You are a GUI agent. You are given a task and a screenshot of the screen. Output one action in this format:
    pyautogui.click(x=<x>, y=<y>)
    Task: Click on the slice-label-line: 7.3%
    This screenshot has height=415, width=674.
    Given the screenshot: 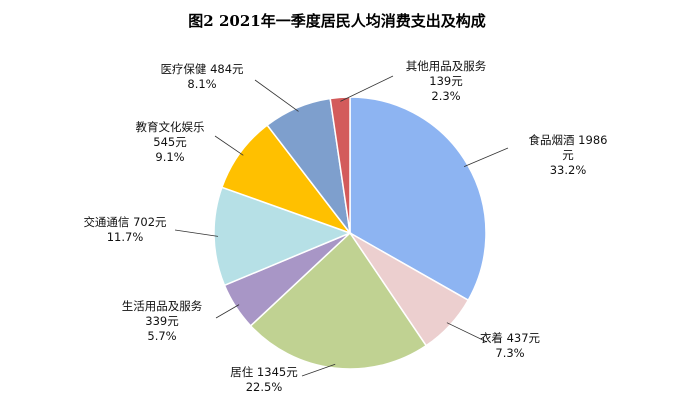 What is the action you would take?
    pyautogui.click(x=509, y=353)
    